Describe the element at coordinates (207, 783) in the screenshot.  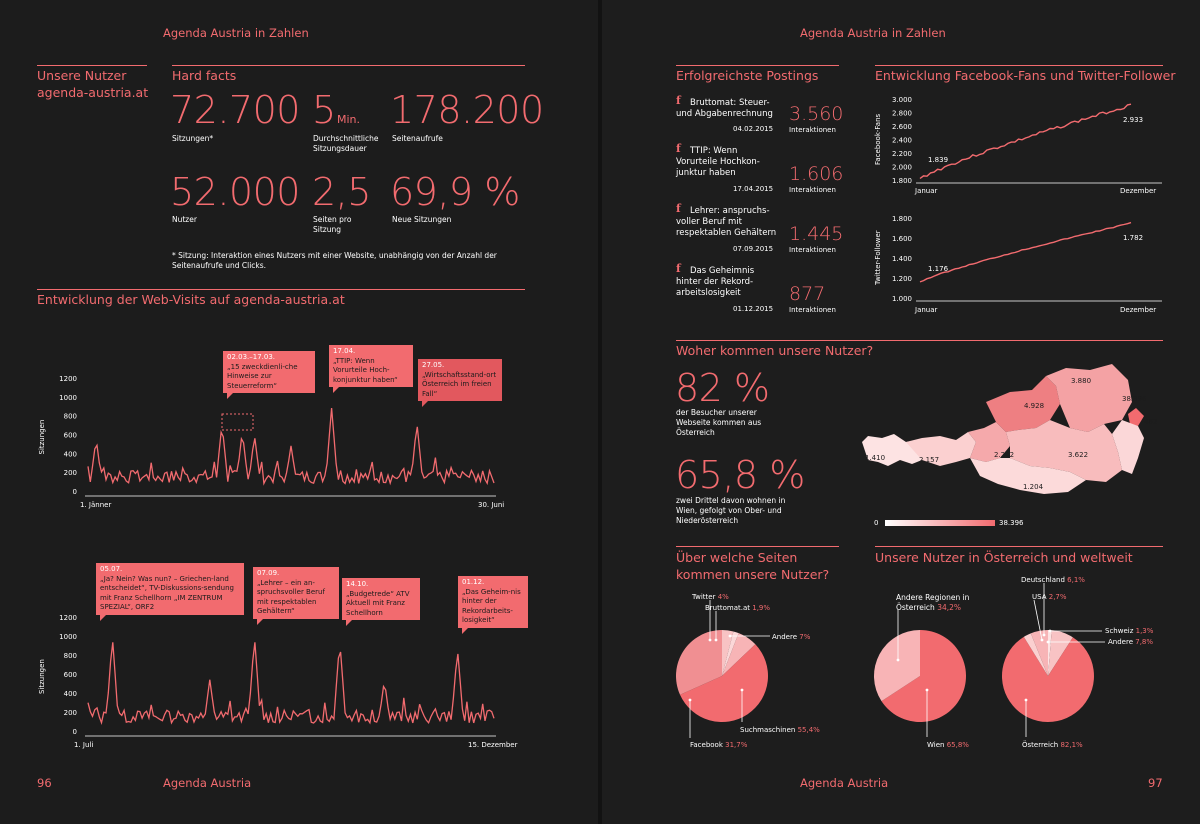
I see `left-footer-brand: Agenda Austria` at that location.